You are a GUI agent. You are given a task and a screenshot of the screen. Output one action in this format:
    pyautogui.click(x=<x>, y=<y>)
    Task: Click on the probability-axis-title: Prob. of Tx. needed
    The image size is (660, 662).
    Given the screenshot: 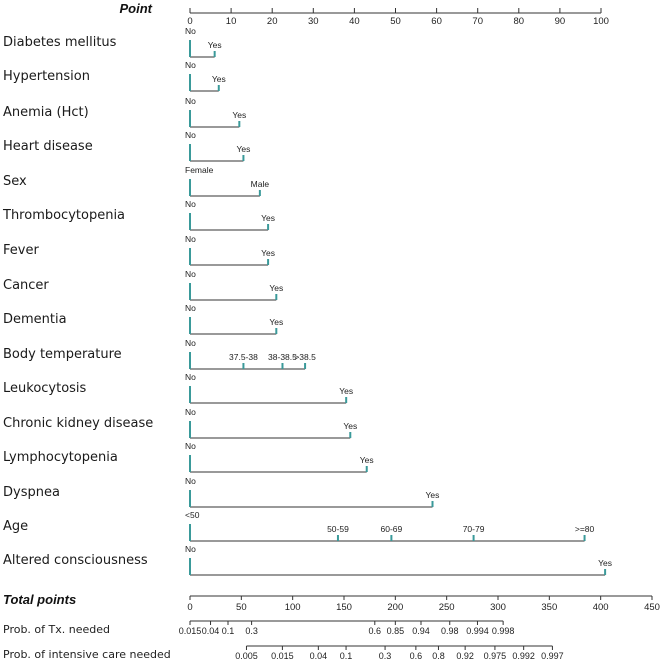 What is the action you would take?
    pyautogui.click(x=56, y=629)
    